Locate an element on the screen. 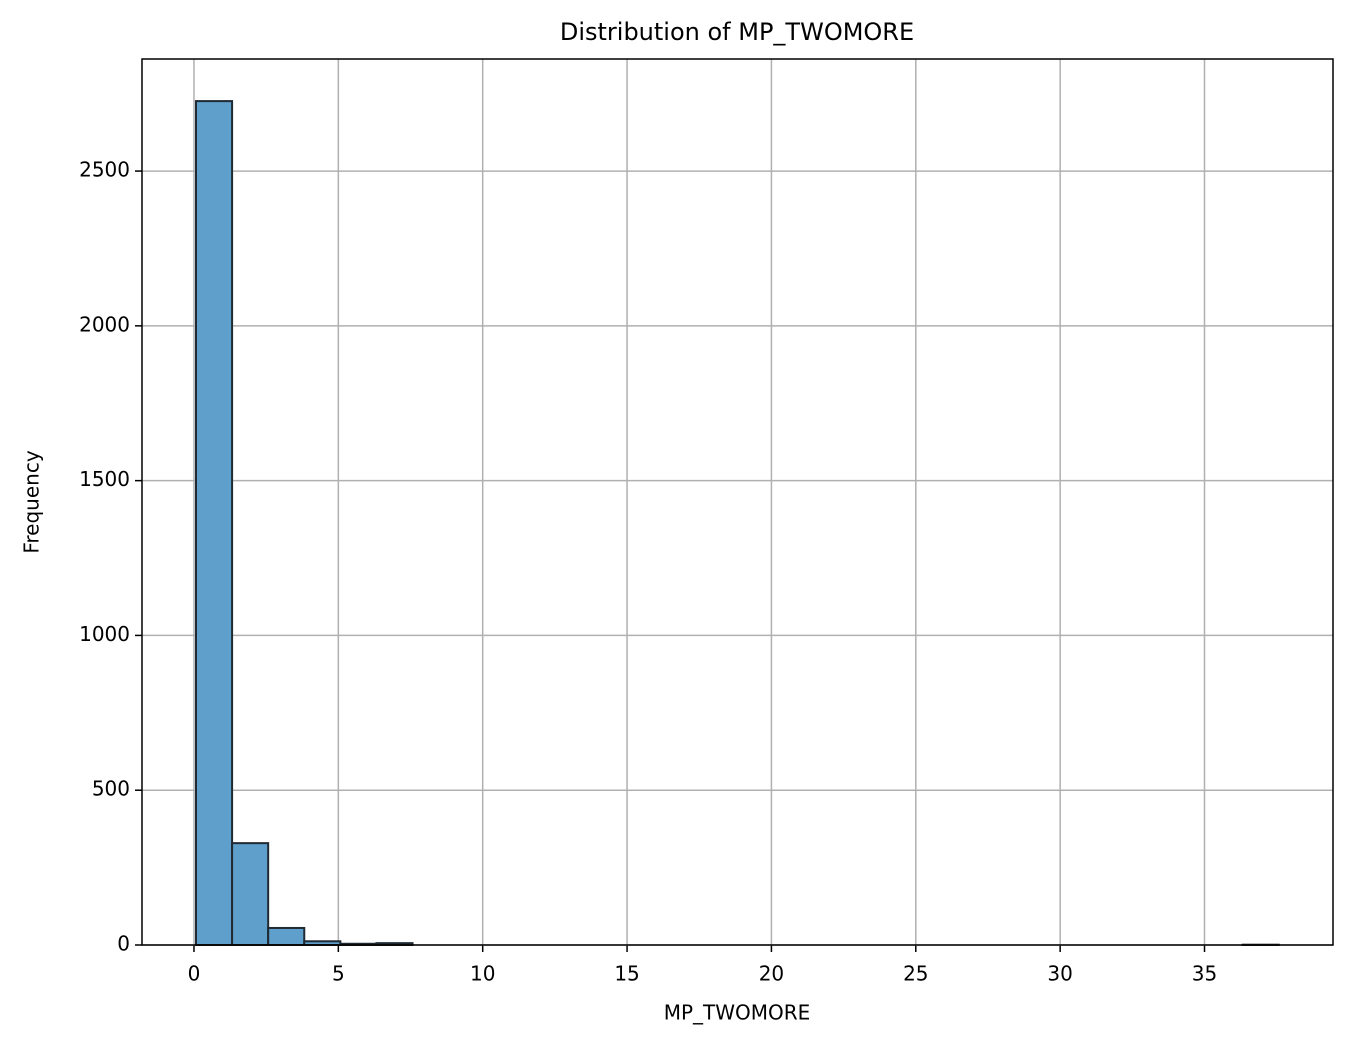  y-tick-label: 1500 is located at coordinates (104, 479).